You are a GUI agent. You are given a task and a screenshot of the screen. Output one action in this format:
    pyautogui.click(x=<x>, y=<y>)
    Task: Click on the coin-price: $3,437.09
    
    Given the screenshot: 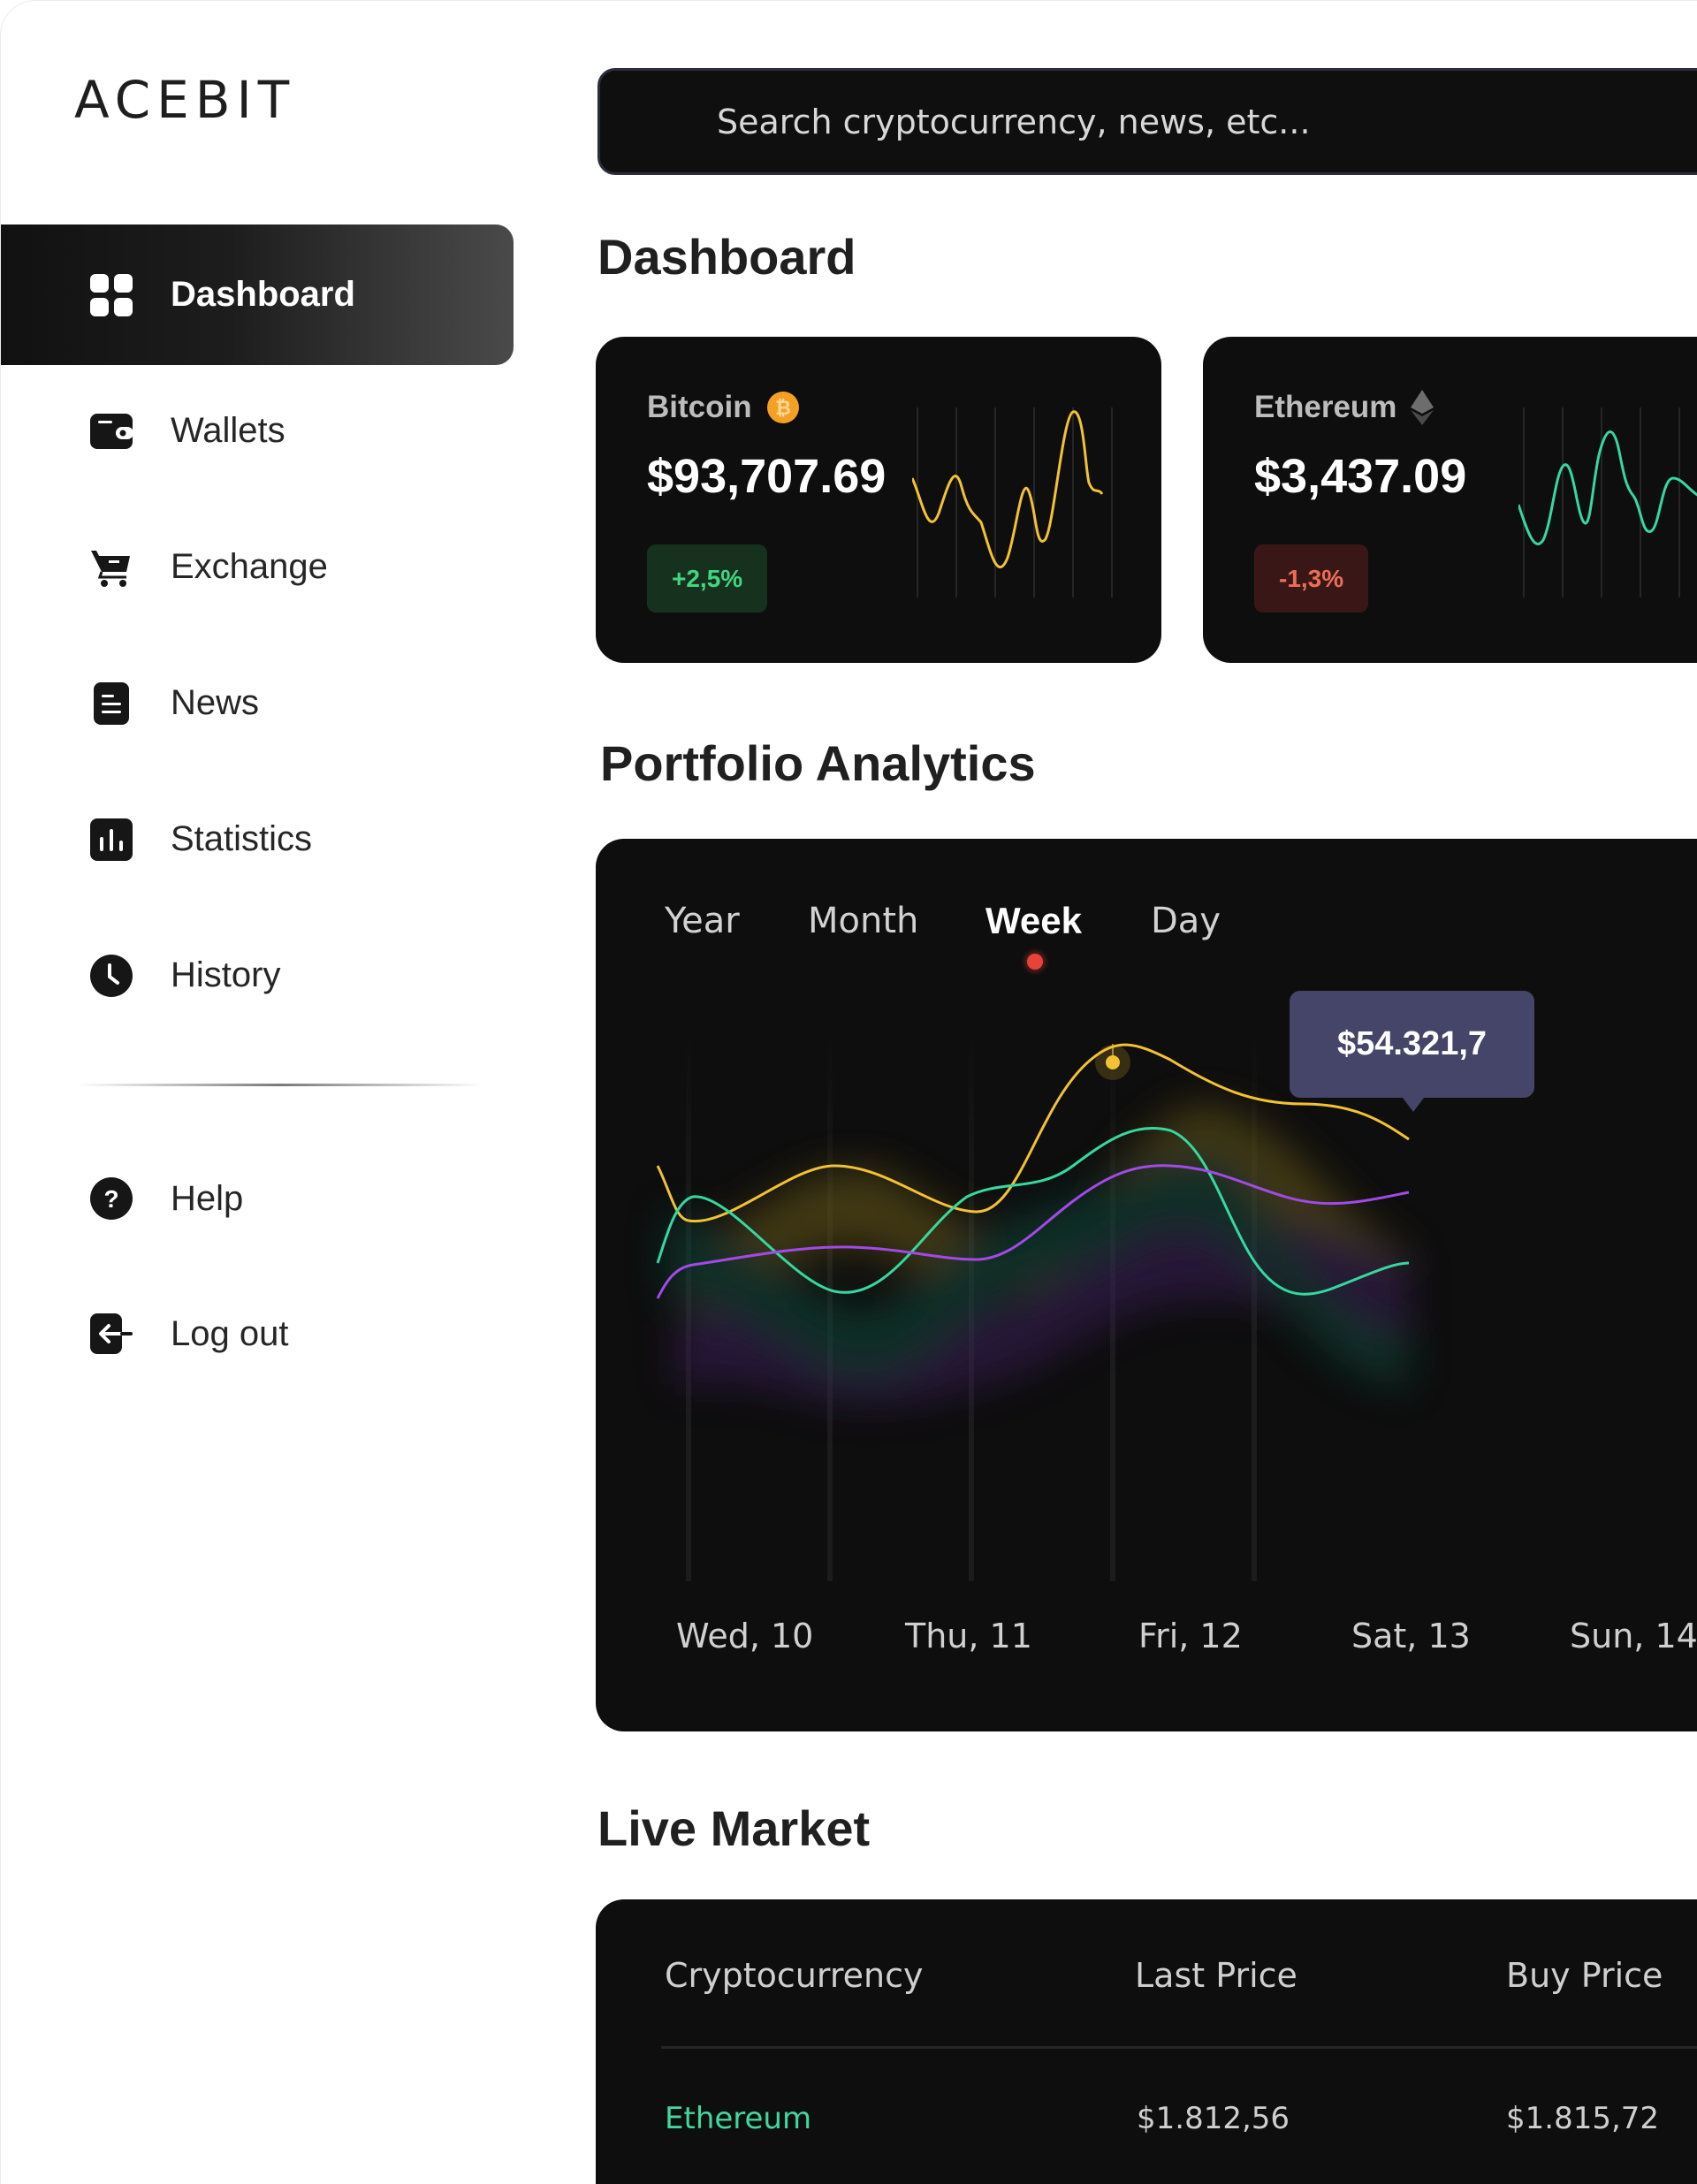 What is the action you would take?
    pyautogui.click(x=1361, y=476)
    